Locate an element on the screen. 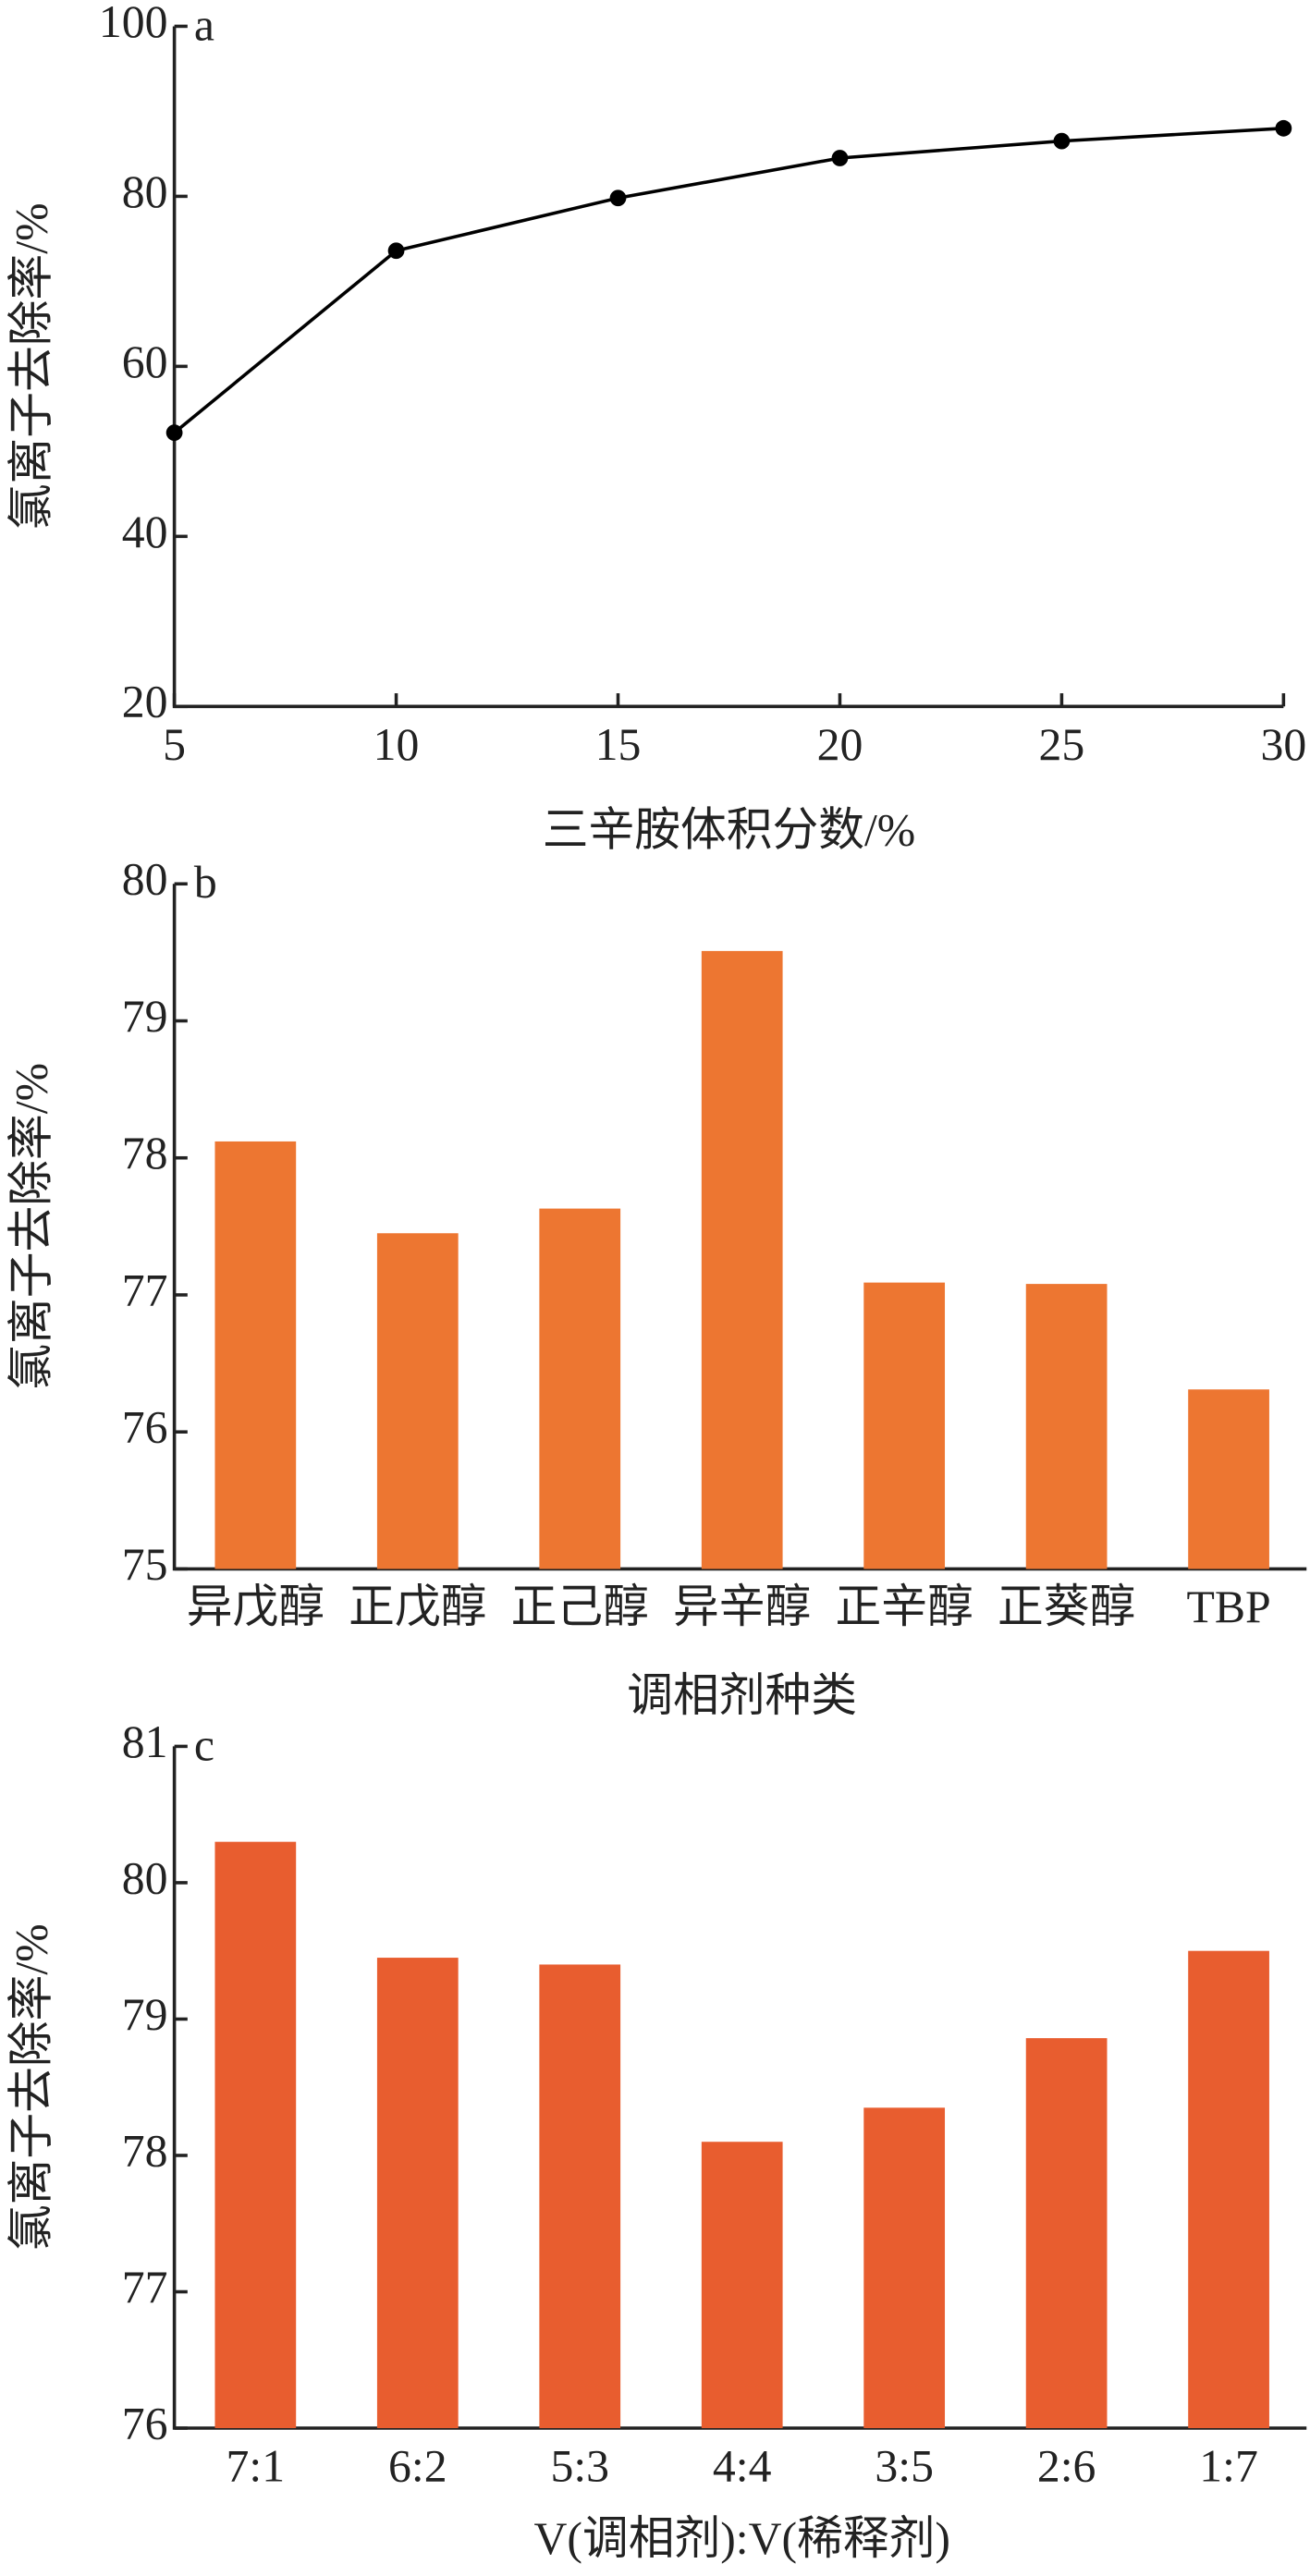 The height and width of the screenshot is (2576, 1310). x-tick-label: 5:3 is located at coordinates (579, 2466).